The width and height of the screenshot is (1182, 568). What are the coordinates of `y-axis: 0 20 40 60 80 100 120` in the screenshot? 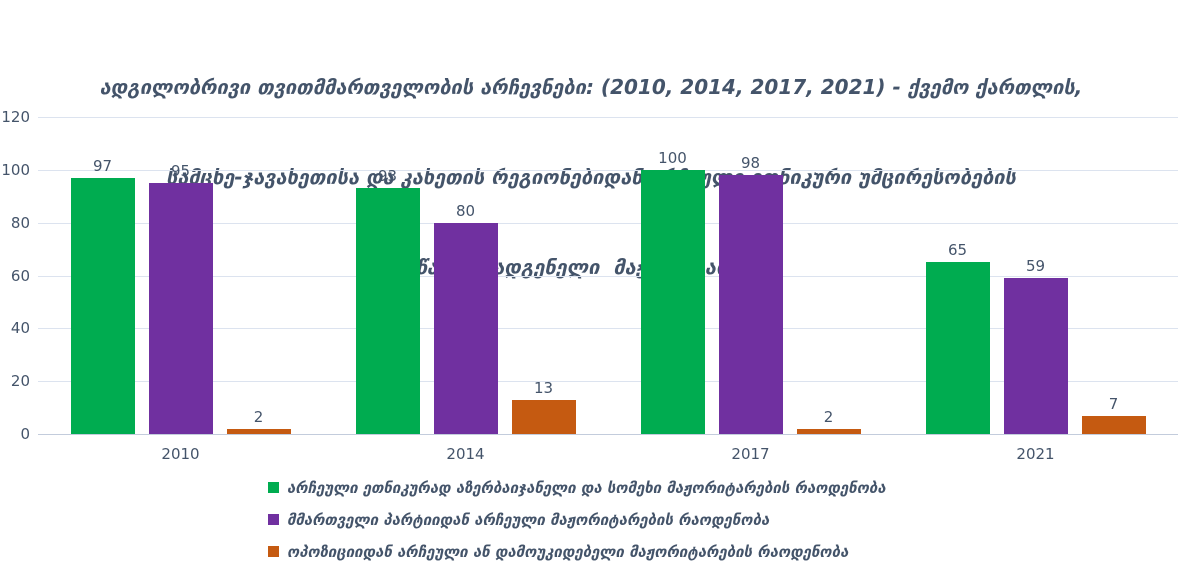 It's located at (15, 275).